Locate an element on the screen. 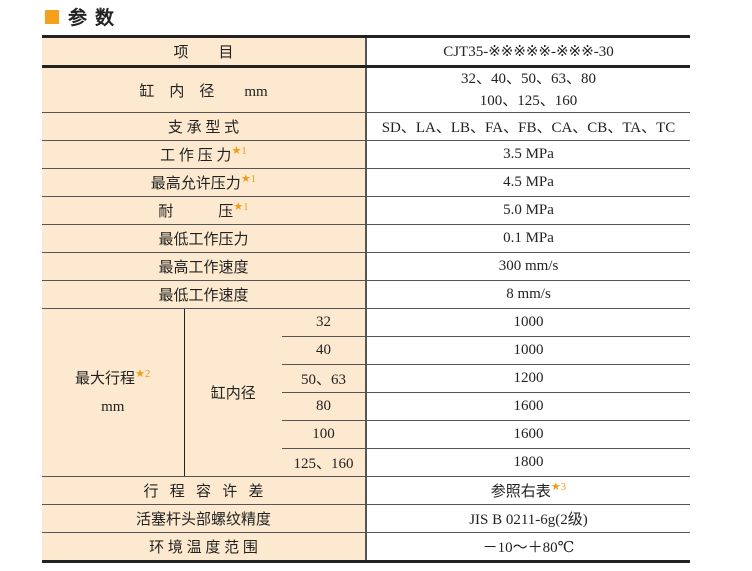 The height and width of the screenshot is (571, 752). row-label: 缸 内 径 mm is located at coordinates (204, 89).